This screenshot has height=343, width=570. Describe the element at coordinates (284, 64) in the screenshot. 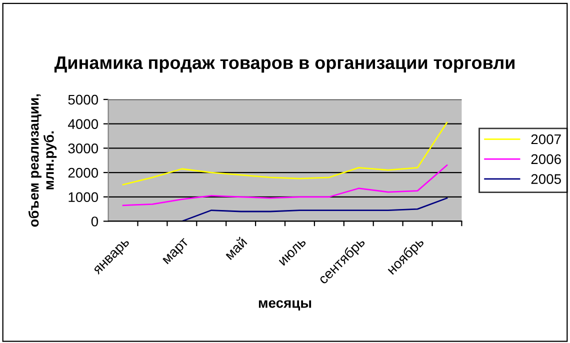

I see `chart-title: Динамика продаж товаров в организации торговли` at that location.